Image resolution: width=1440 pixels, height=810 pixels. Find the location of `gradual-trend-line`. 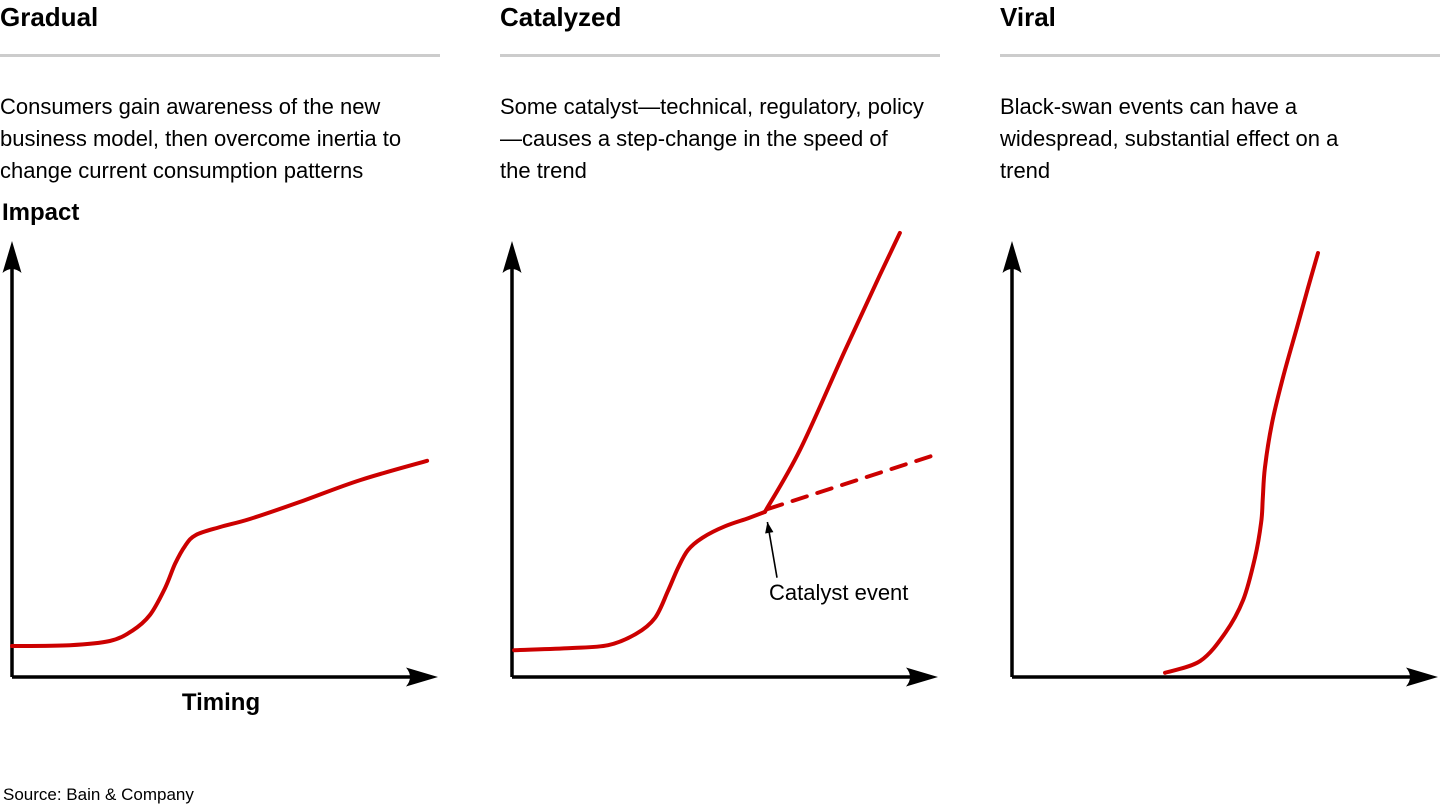

gradual-trend-line is located at coordinates (220, 553).